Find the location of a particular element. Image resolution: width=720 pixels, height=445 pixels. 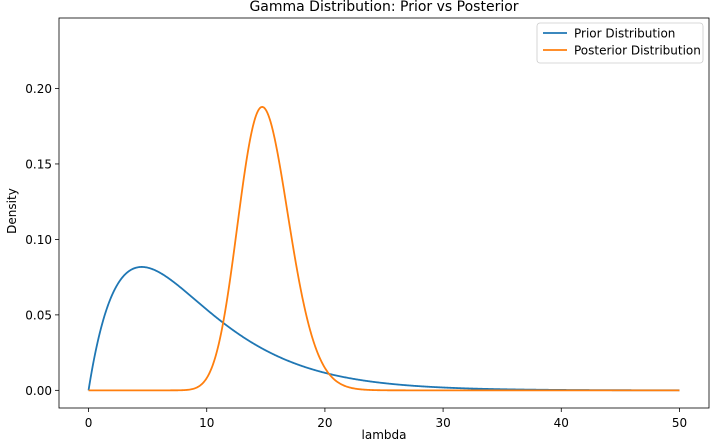

y-tick-label: 0.10 is located at coordinates (38, 240).